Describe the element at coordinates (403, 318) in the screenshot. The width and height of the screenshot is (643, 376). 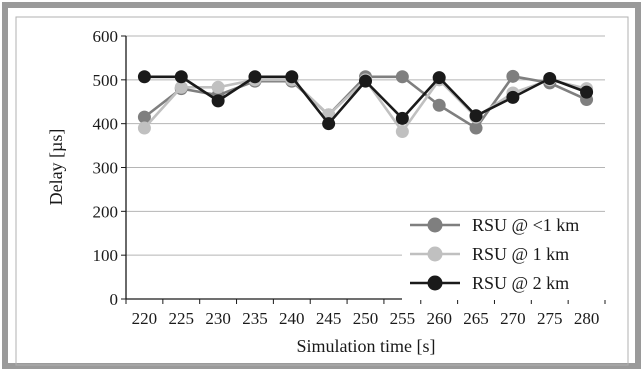
I see `x-tick-label-255: 255` at that location.